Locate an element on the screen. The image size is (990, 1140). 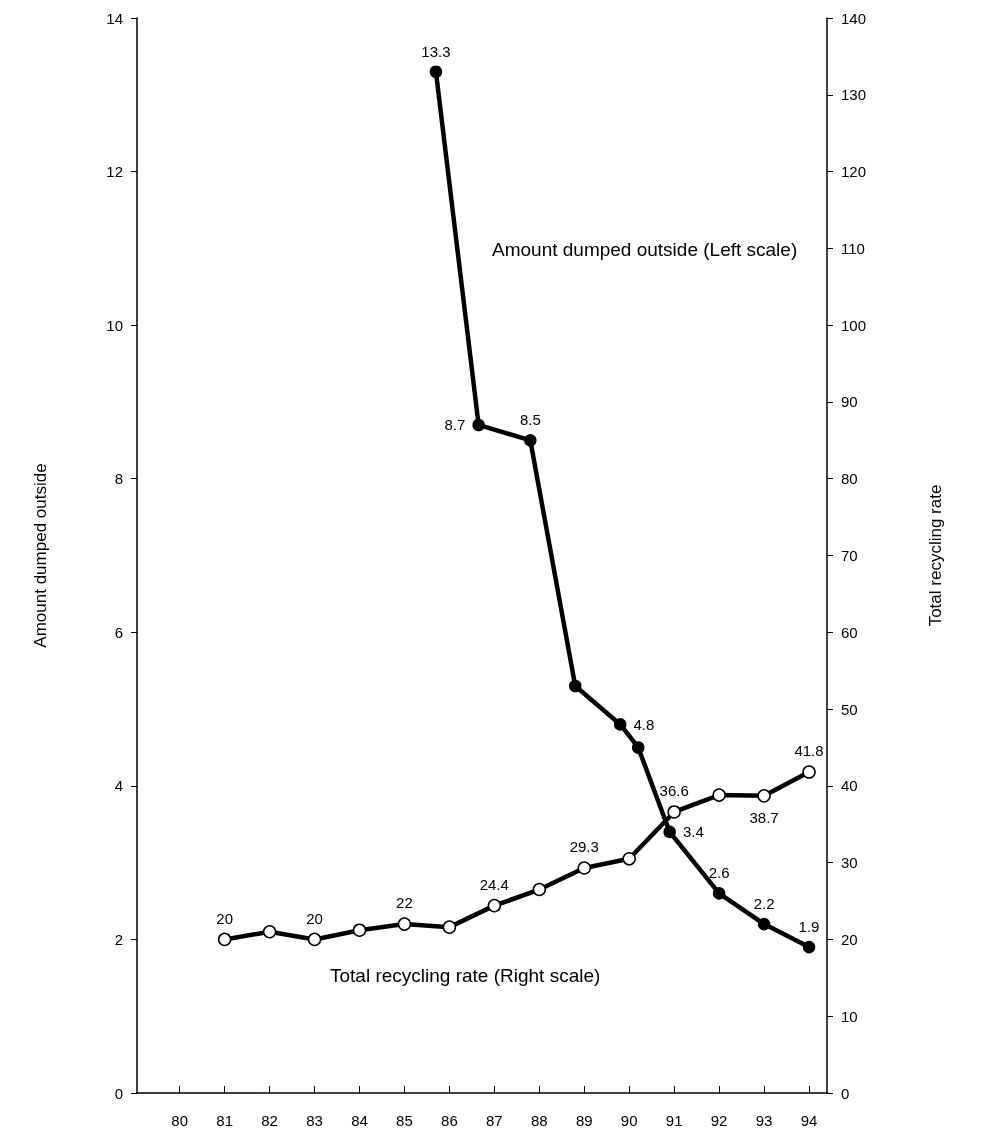
y-axis-title: Amount dumped outside is located at coordinates (40, 555).